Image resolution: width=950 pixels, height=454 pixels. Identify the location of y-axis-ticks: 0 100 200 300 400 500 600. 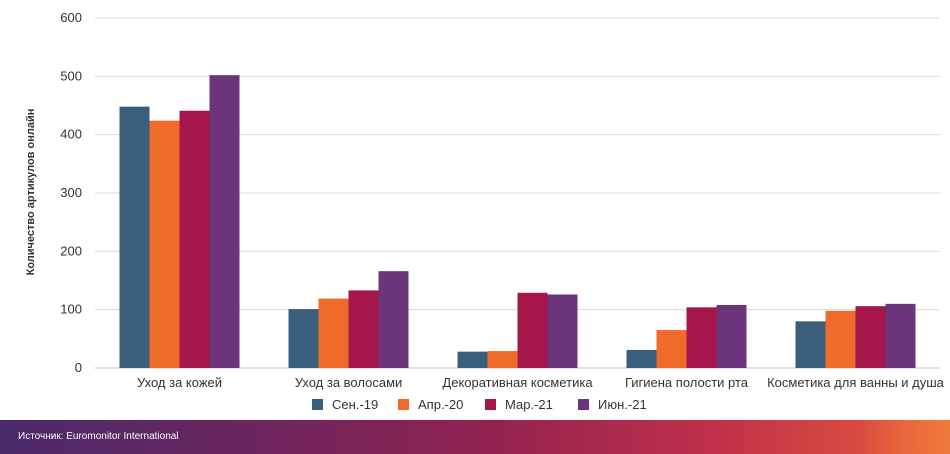
(71, 192).